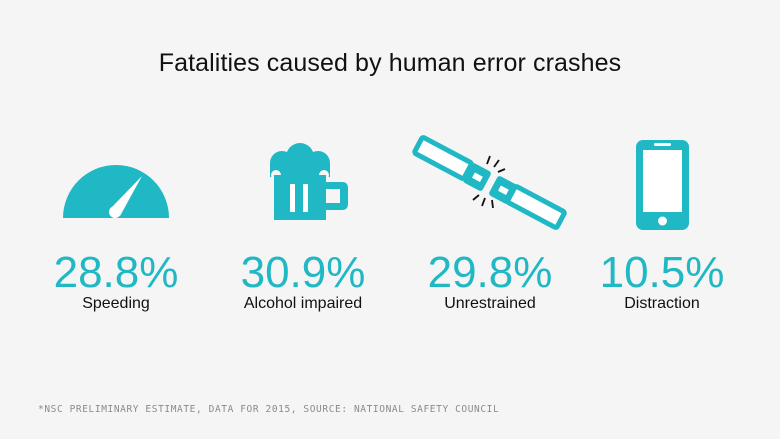  What do you see at coordinates (303, 303) in the screenshot?
I see `stat-label: Alcohol impaired` at bounding box center [303, 303].